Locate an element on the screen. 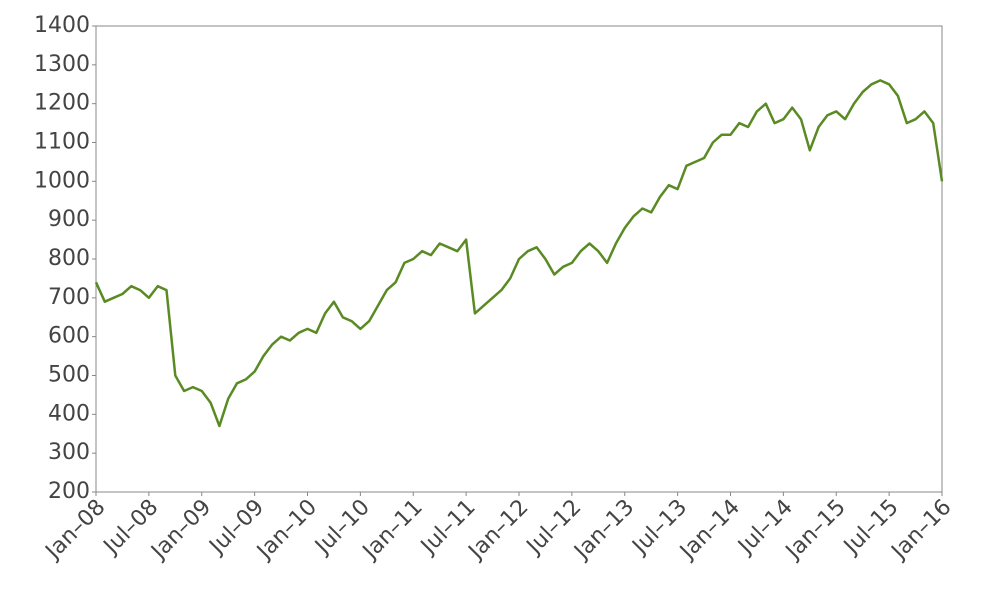 The width and height of the screenshot is (1000, 600). y-tick-label: 1200 is located at coordinates (62, 103).